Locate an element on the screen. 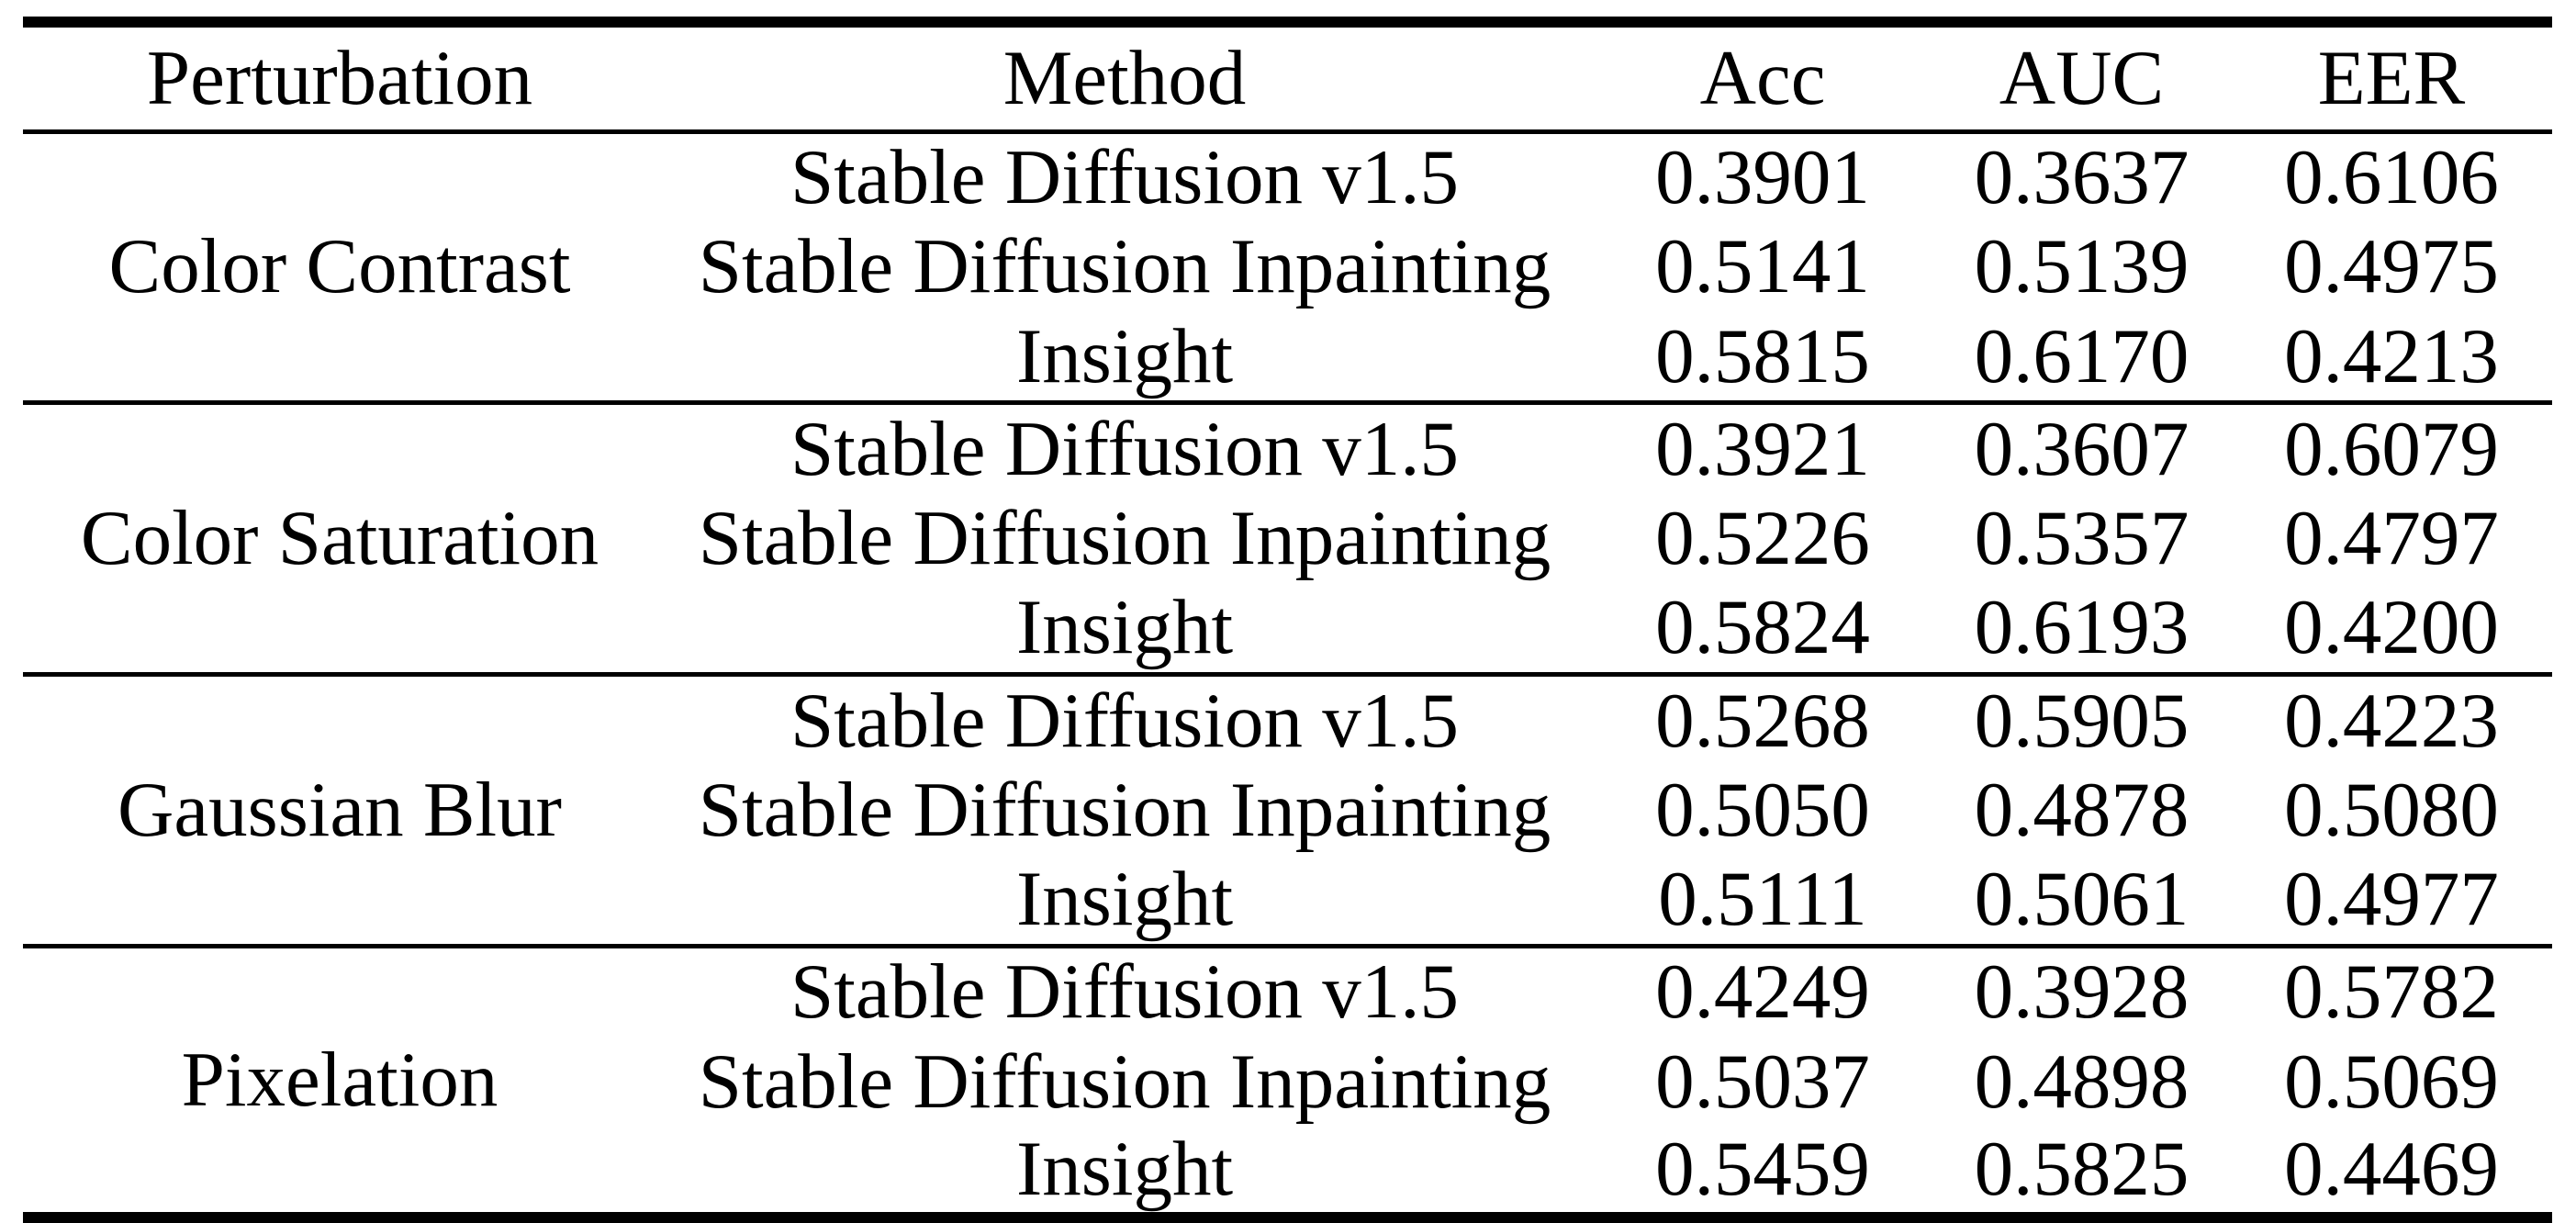 The height and width of the screenshot is (1223, 2576). eer-cell: 0.4213 is located at coordinates (2391, 355).